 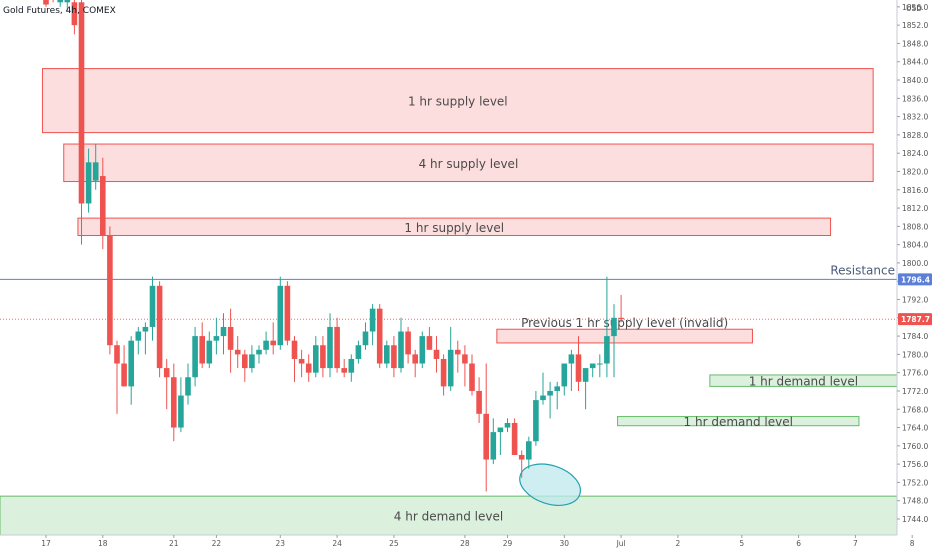 I want to click on supply-zone-label: 4 hr supply level, so click(x=469, y=164).